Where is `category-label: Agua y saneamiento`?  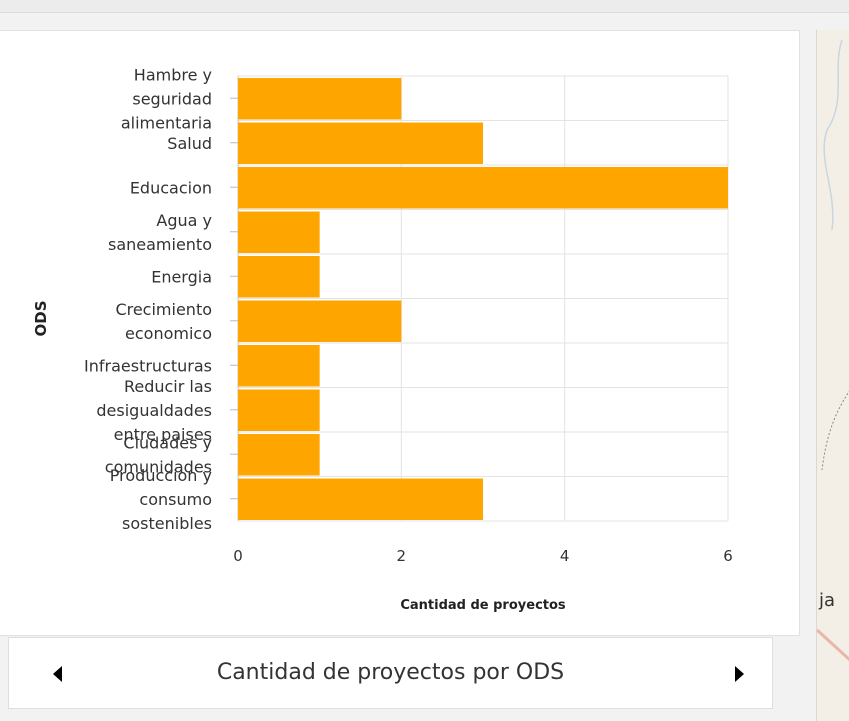 category-label: Agua y saneamiento is located at coordinates (160, 232).